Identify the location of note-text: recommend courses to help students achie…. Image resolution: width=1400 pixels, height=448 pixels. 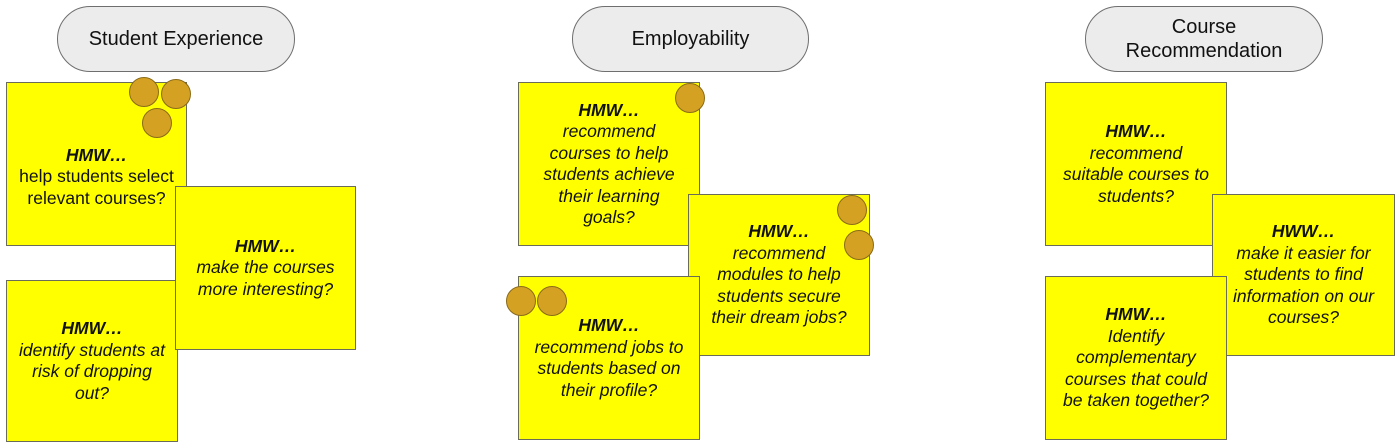
(609, 174).